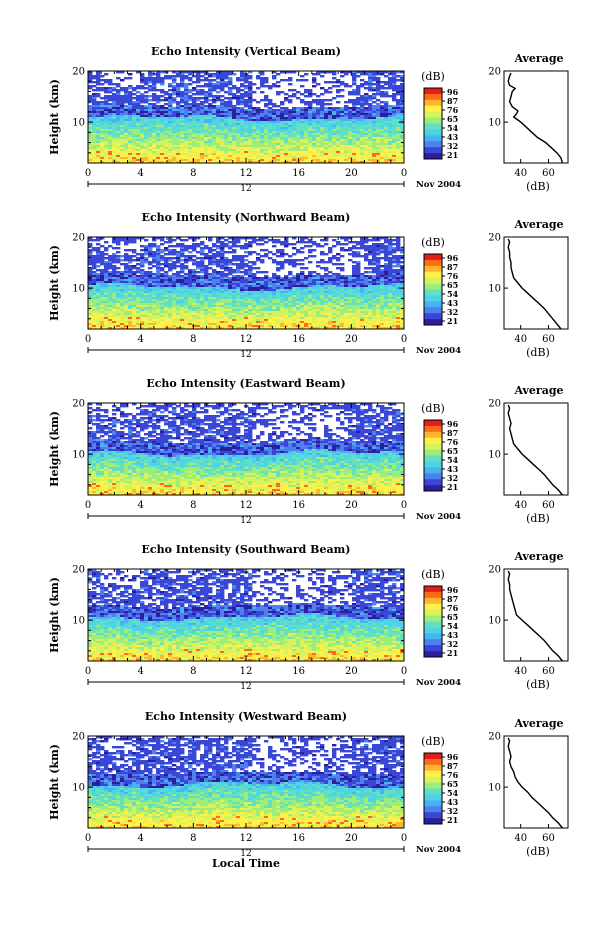 The width and height of the screenshot is (616, 929). What do you see at coordinates (538, 556) in the screenshot?
I see `average-title: Average` at bounding box center [538, 556].